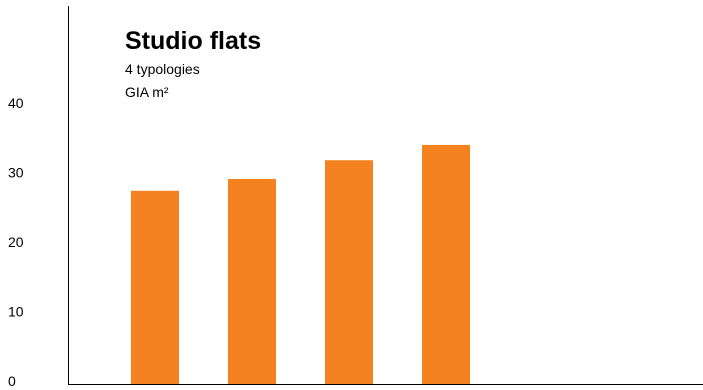 This screenshot has width=703, height=390. What do you see at coordinates (16, 312) in the screenshot?
I see `y-tick-label: 10` at bounding box center [16, 312].